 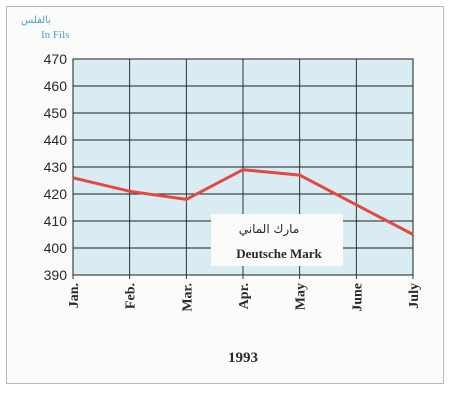 I want to click on x-axis-title: 1993, so click(x=243, y=358).